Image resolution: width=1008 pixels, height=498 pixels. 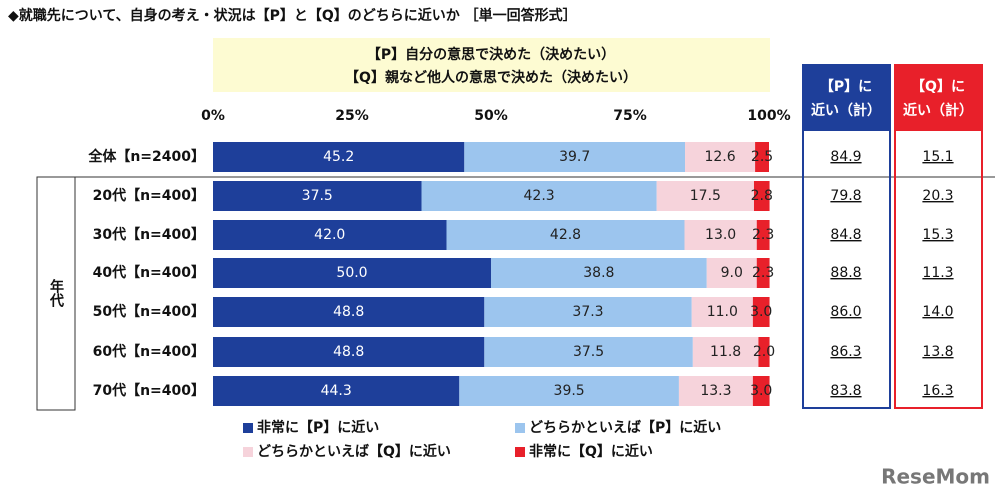 What do you see at coordinates (845, 235) in the screenshot?
I see `total-value: 84.8` at bounding box center [845, 235].